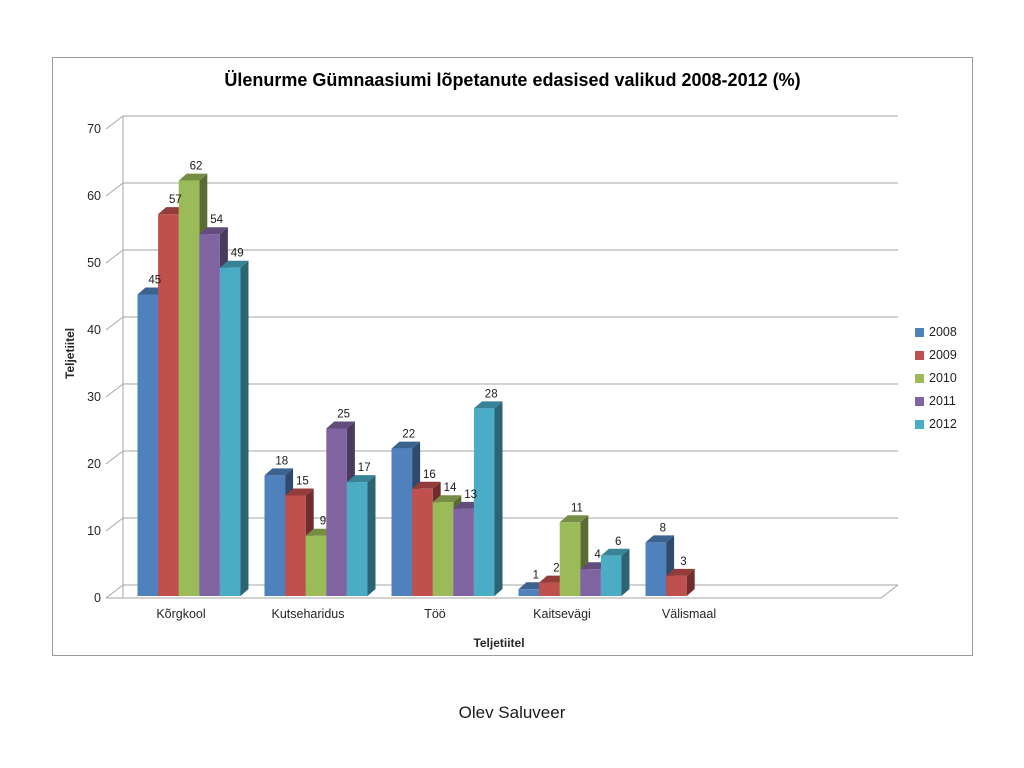 Image resolution: width=1024 pixels, height=768 pixels. What do you see at coordinates (94, 129) in the screenshot?
I see `y-tick-label: 70` at bounding box center [94, 129].